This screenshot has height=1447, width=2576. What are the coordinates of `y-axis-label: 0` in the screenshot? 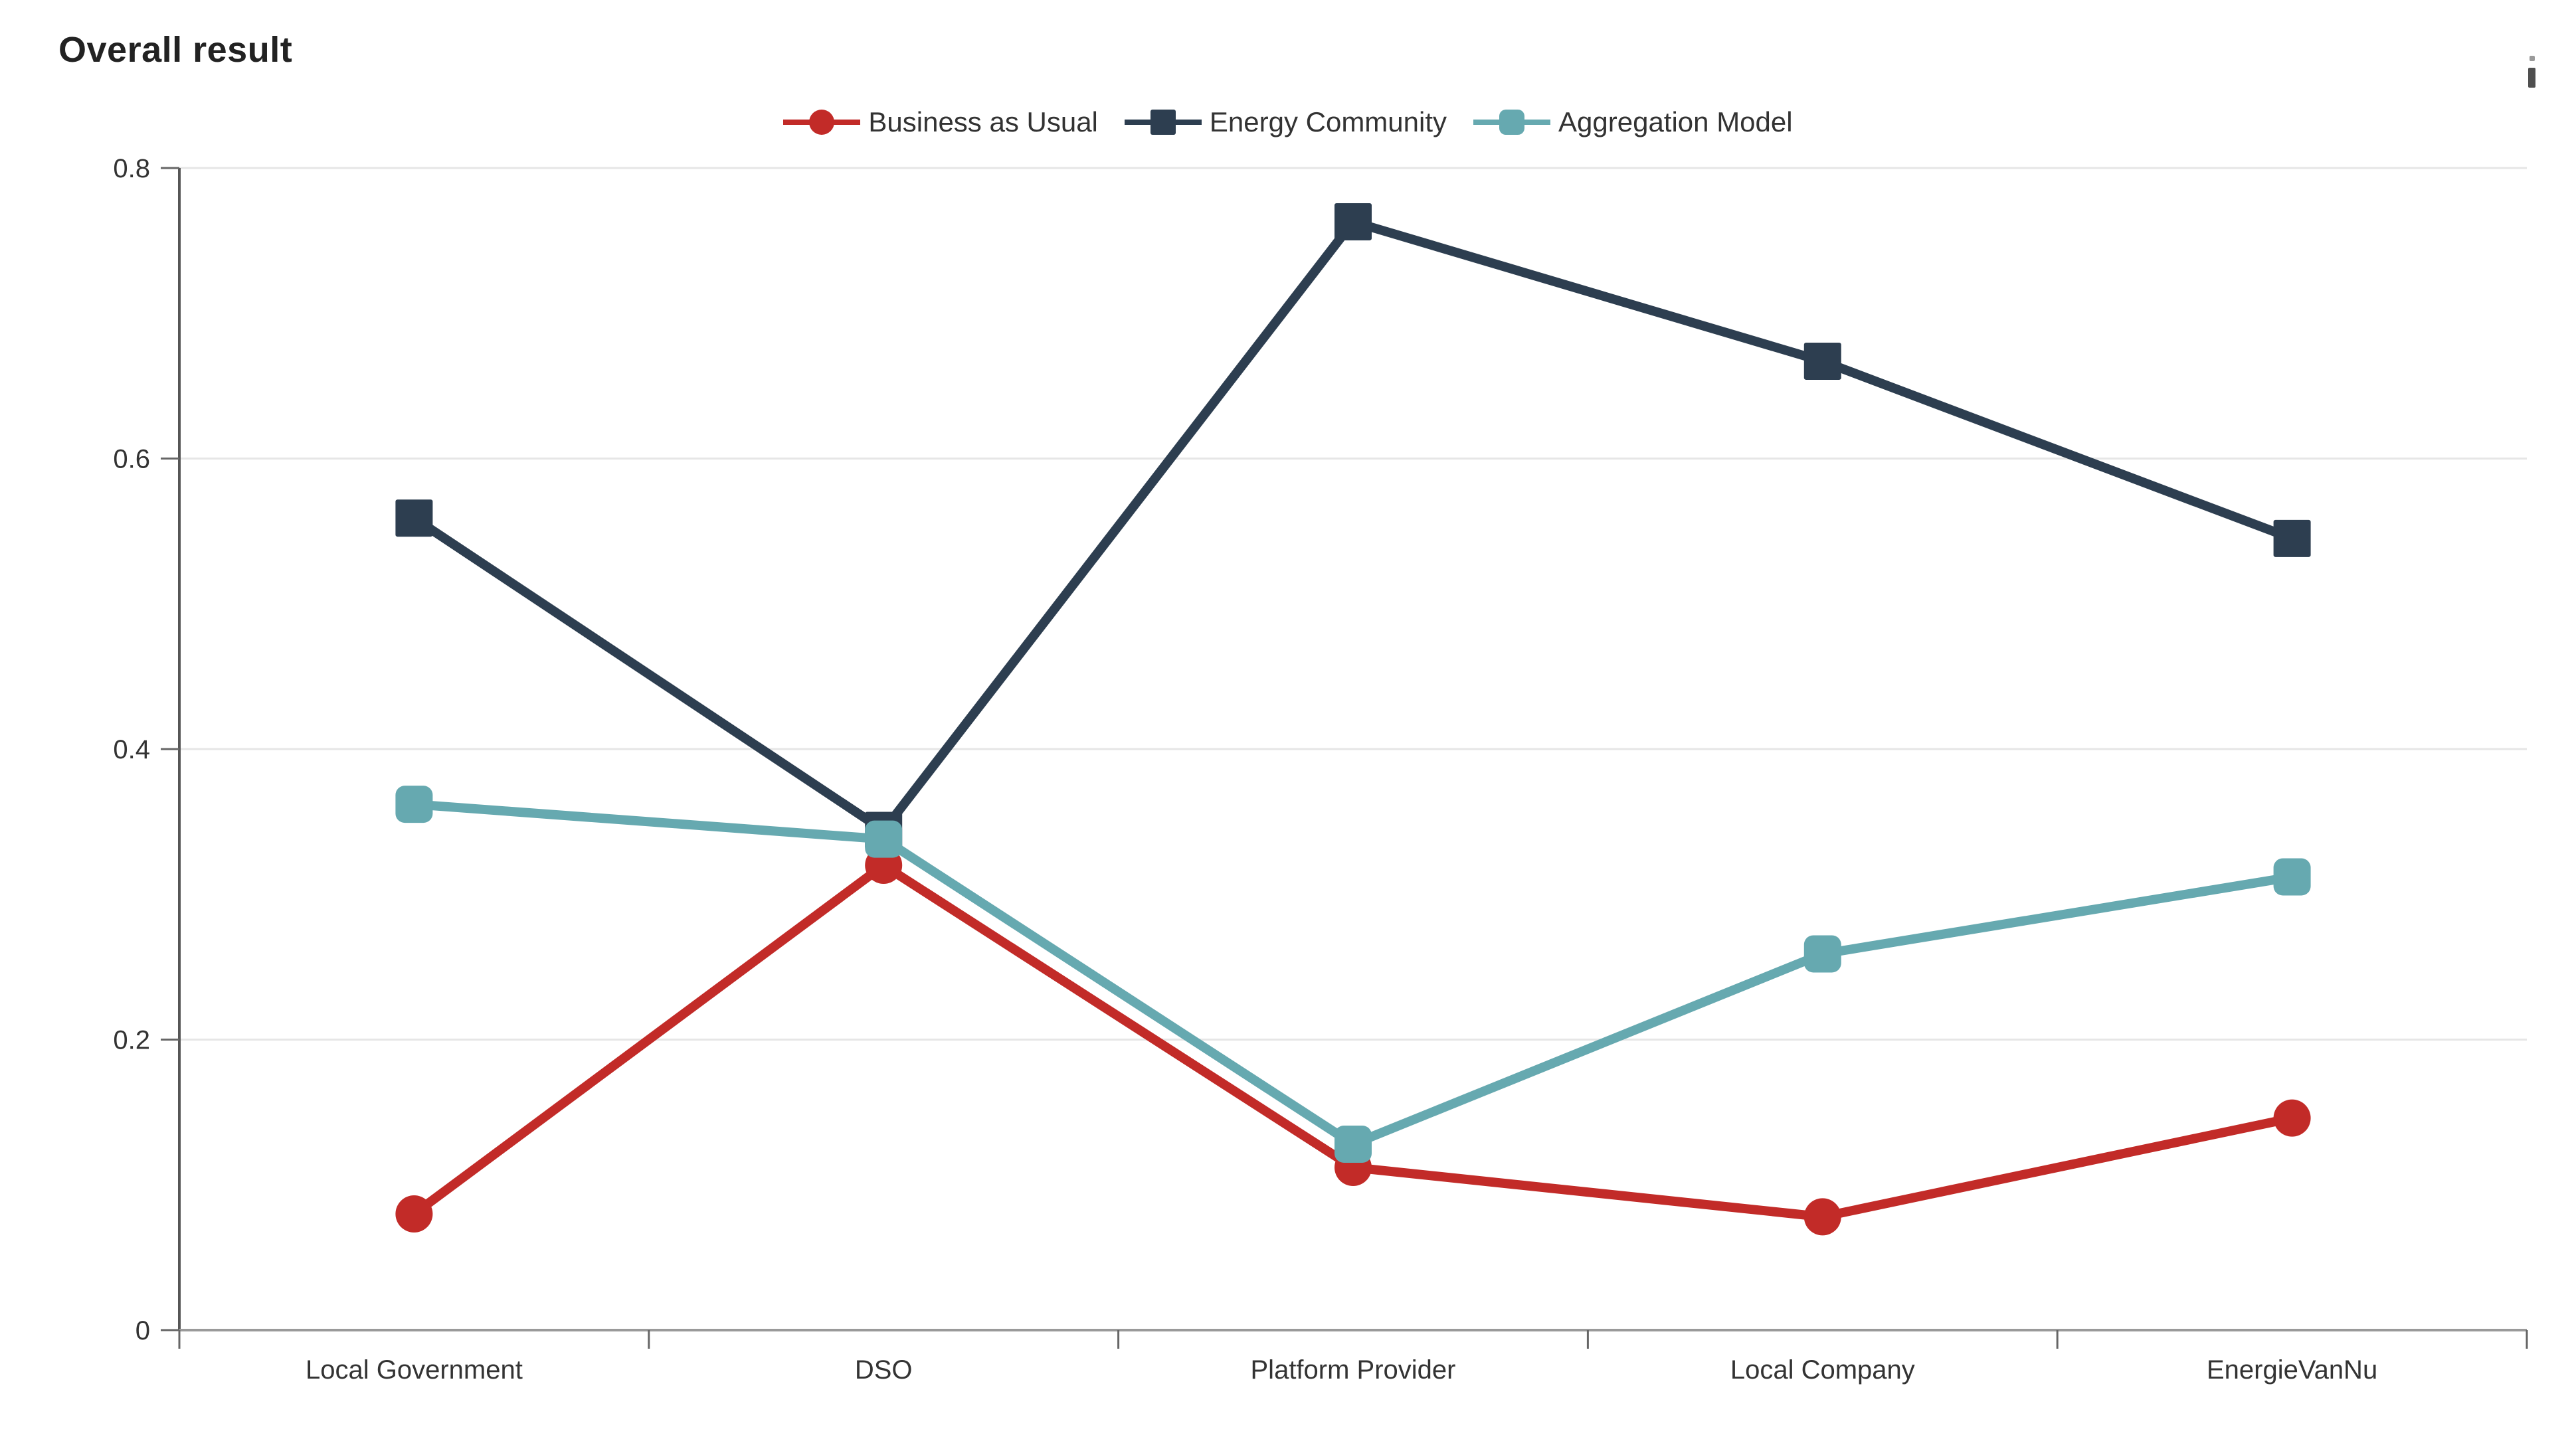 It's located at (143, 1330).